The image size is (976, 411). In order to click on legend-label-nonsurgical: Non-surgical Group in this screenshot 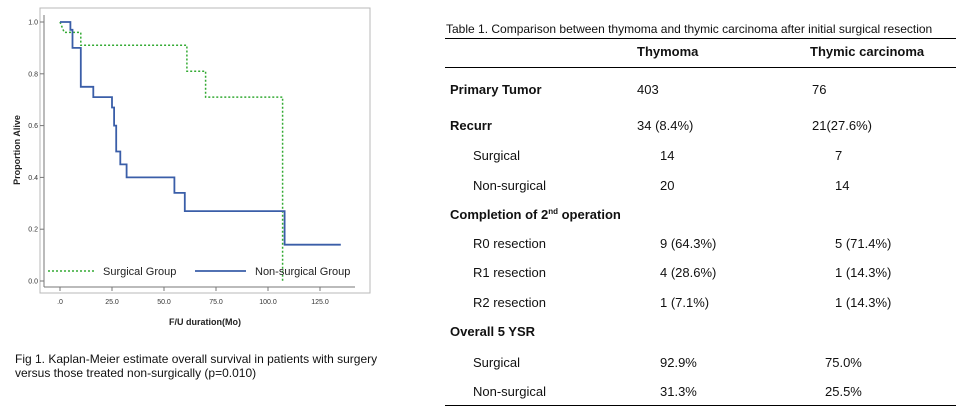, I will do `click(302, 272)`.